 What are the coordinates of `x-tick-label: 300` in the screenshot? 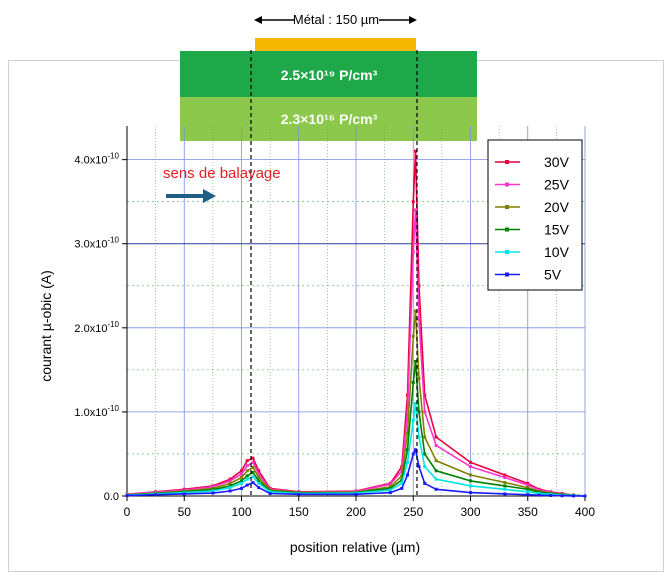 It's located at (470, 512).